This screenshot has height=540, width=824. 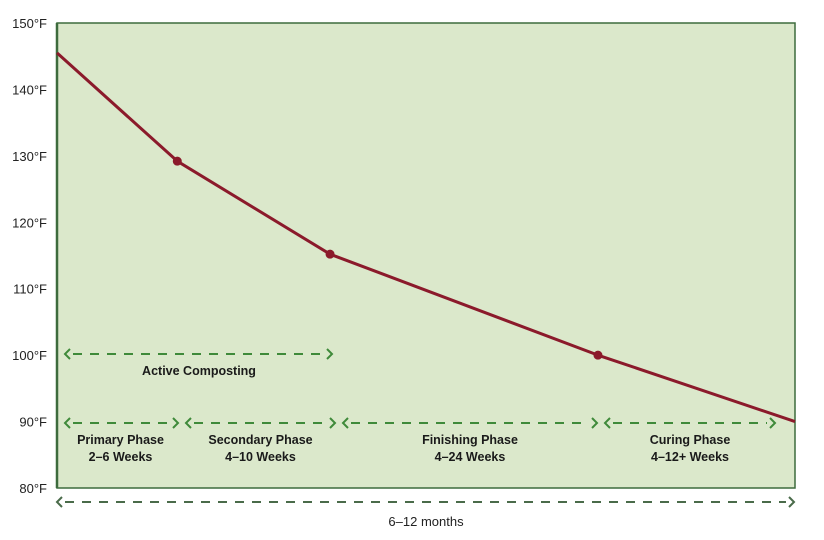 What do you see at coordinates (470, 440) in the screenshot?
I see `phase-name-label: Finishing Phase` at bounding box center [470, 440].